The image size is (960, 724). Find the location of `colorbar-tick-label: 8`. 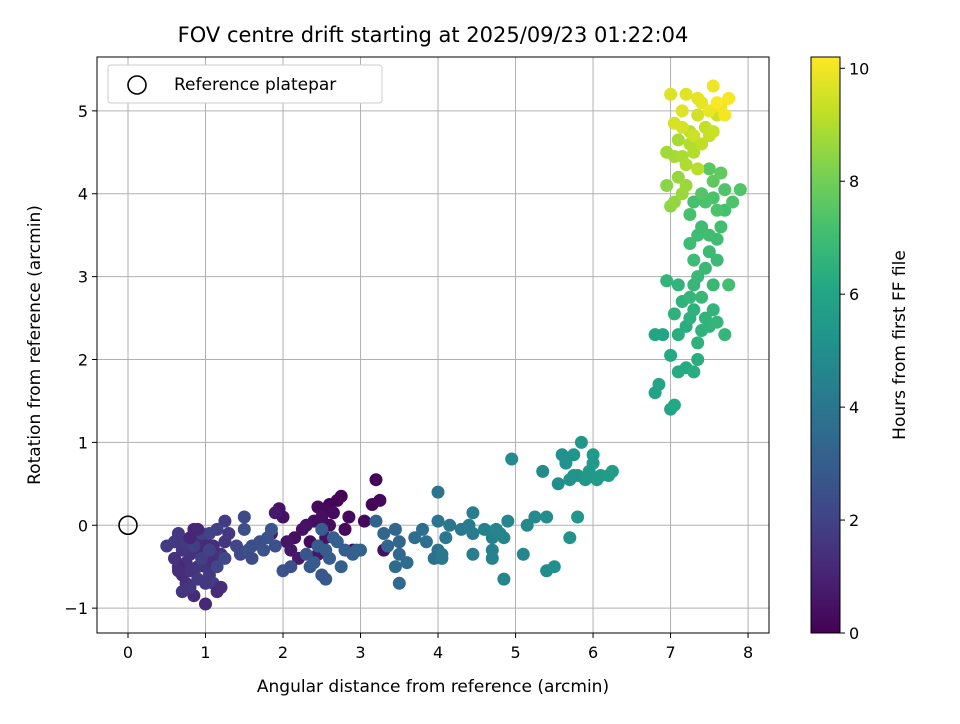

colorbar-tick-label: 8 is located at coordinates (854, 181).